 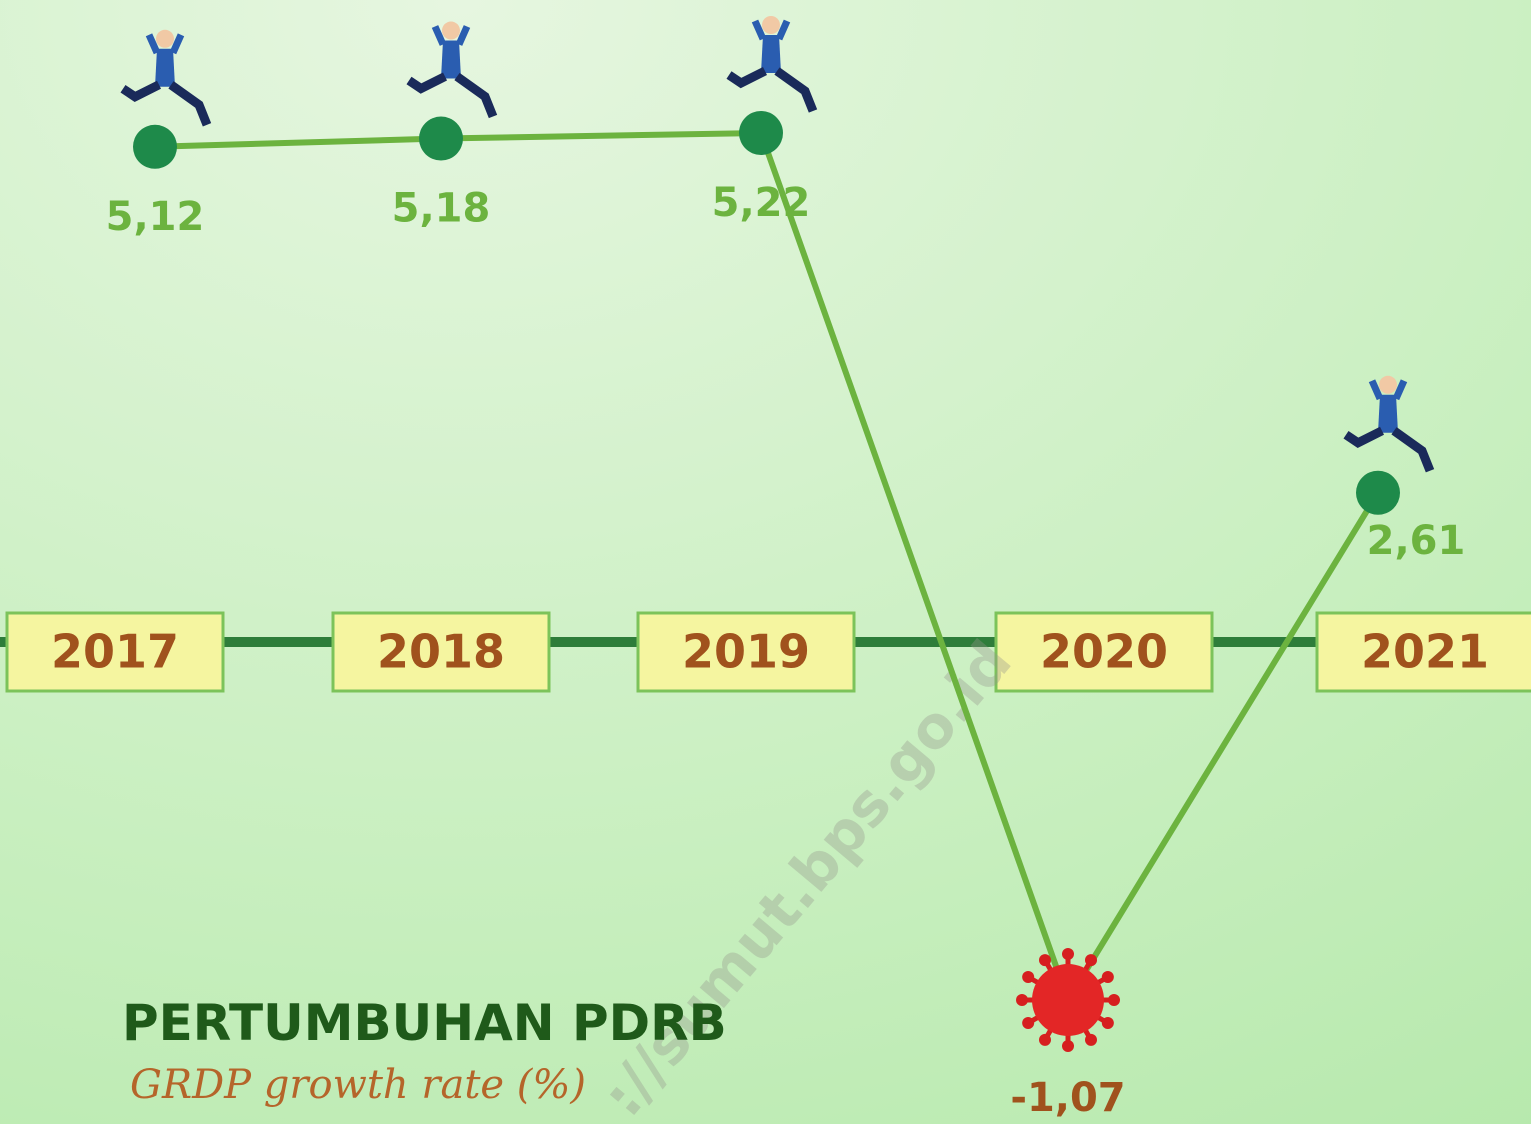 I want to click on year-label: 2018, so click(x=441, y=652).